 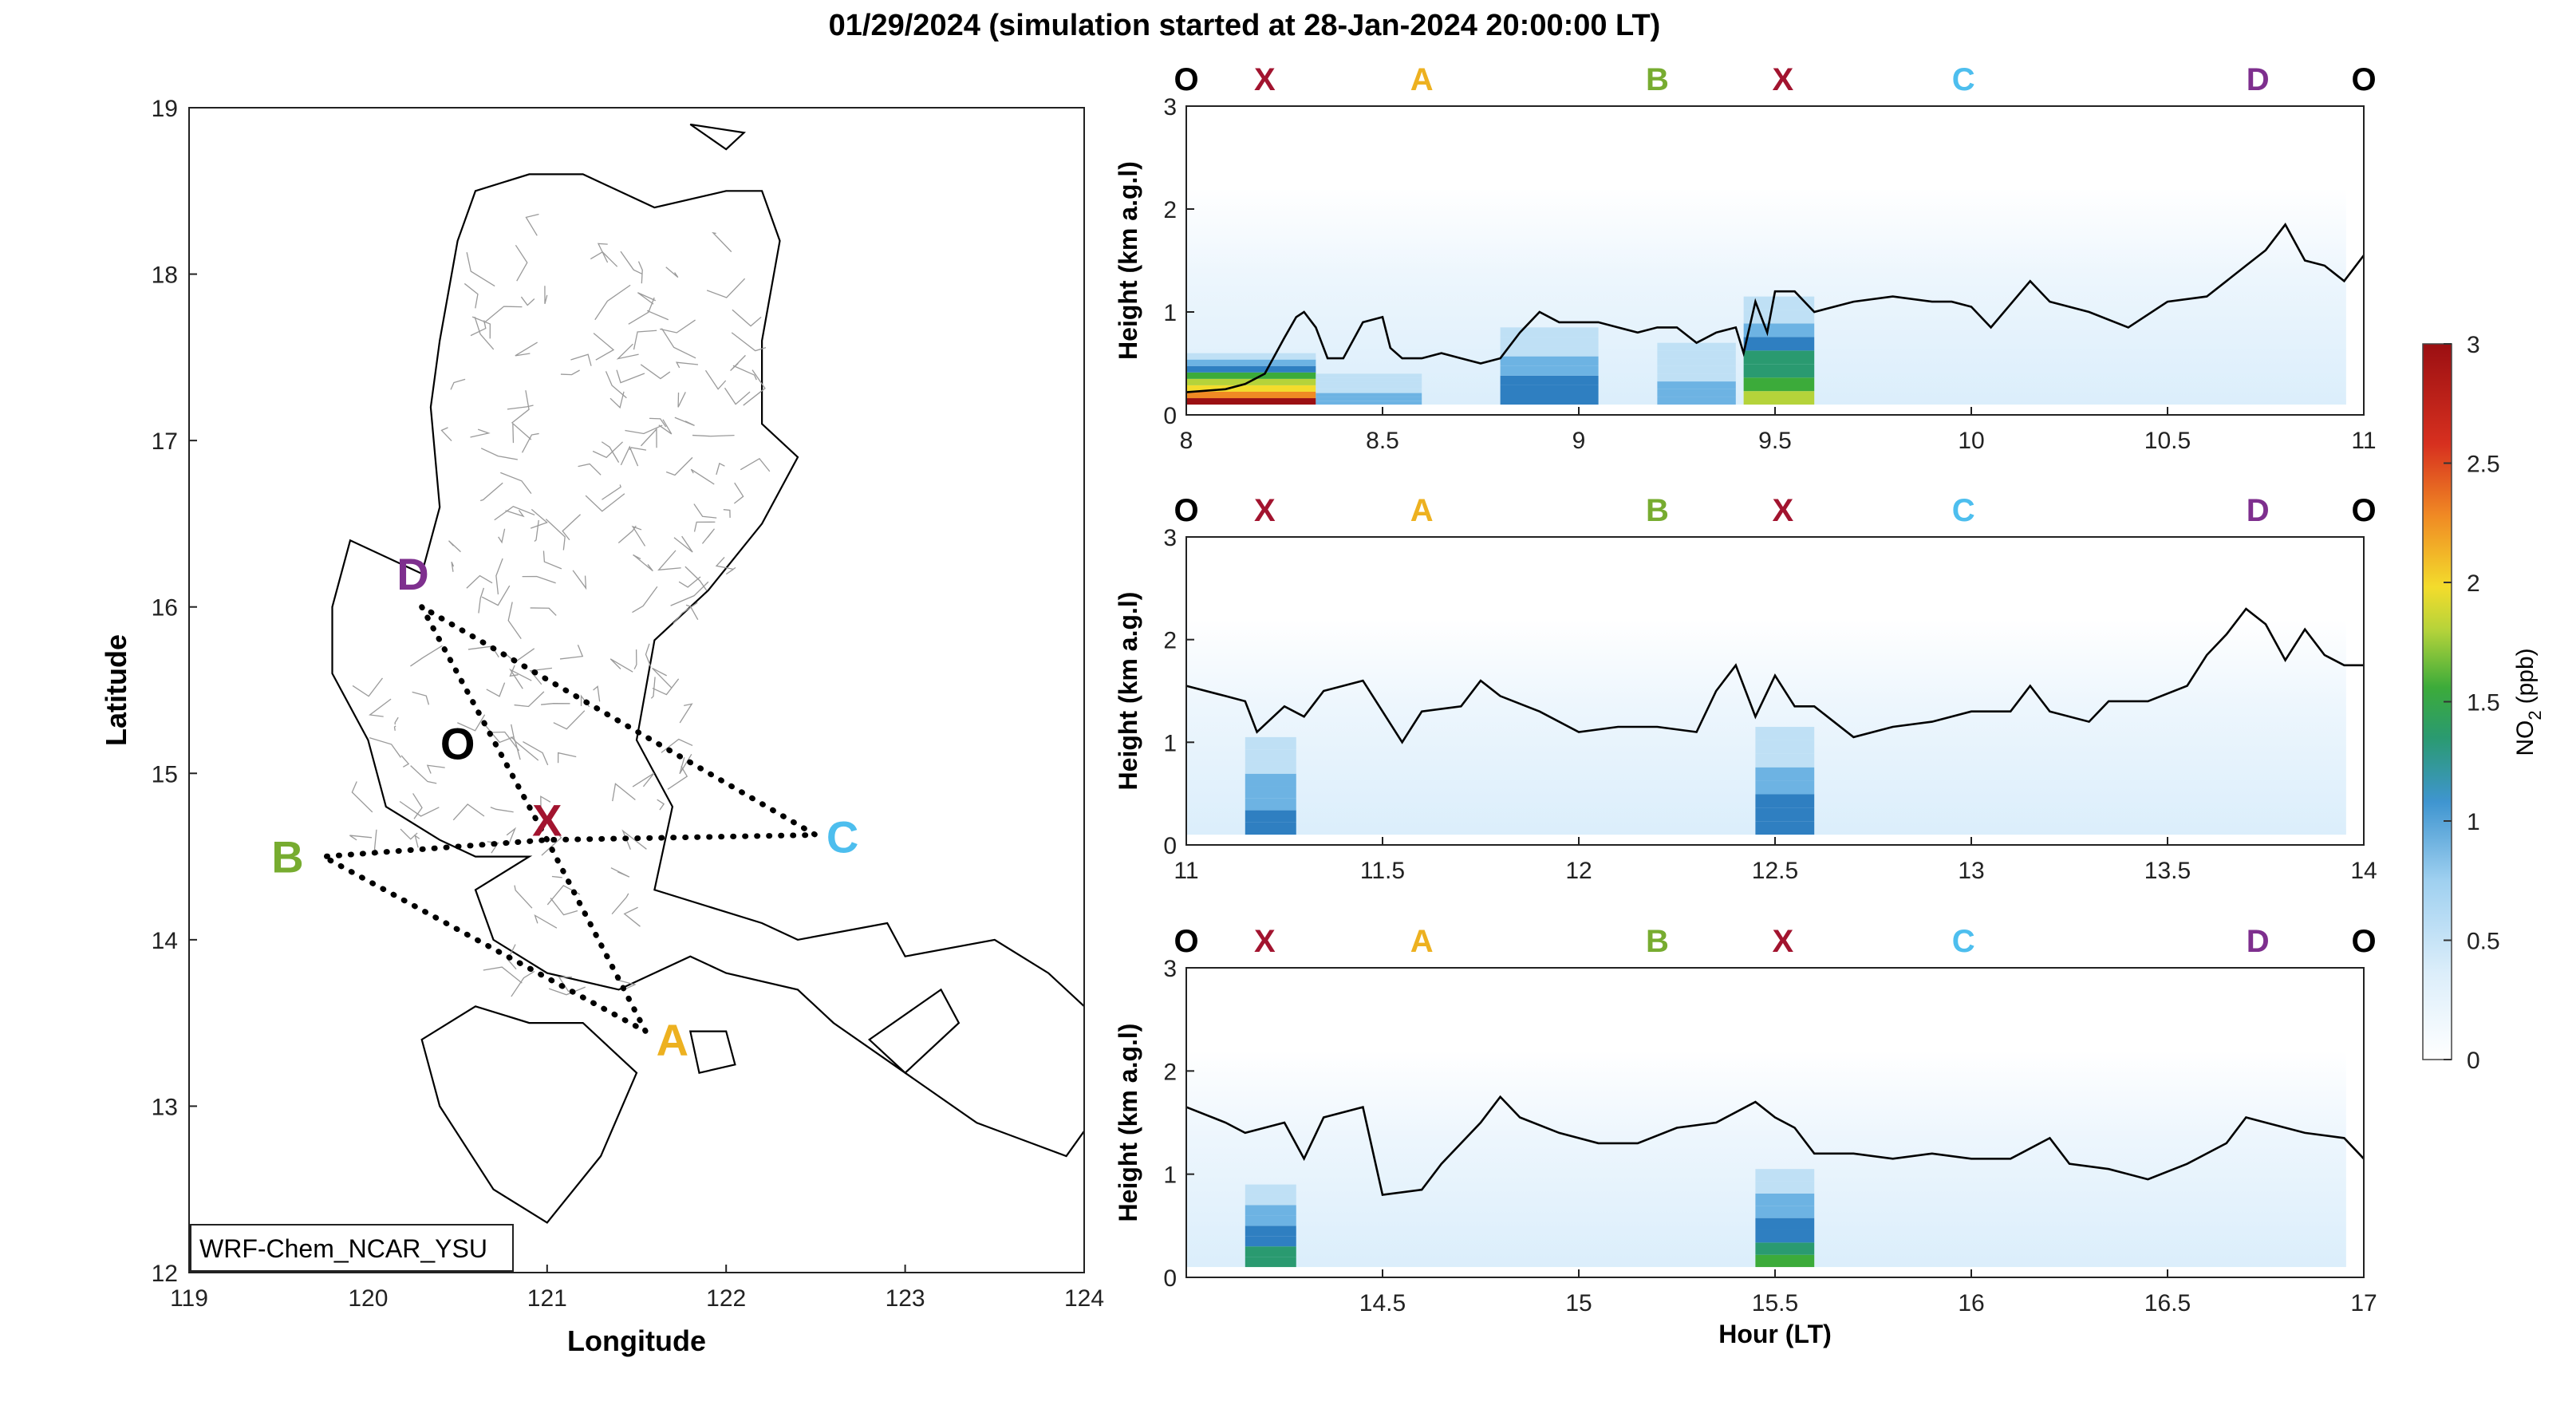 What do you see at coordinates (1265, 941) in the screenshot?
I see `panel-site-marker-x: X` at bounding box center [1265, 941].